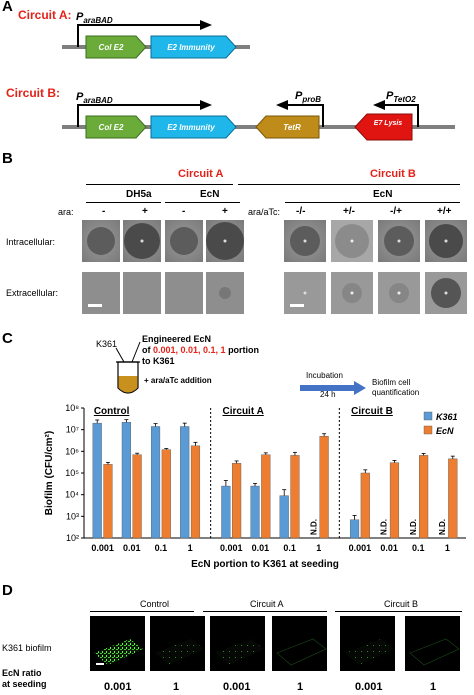  Describe the element at coordinates (393, 174) in the screenshot. I see `circuit-b-title: Circuit B` at that location.